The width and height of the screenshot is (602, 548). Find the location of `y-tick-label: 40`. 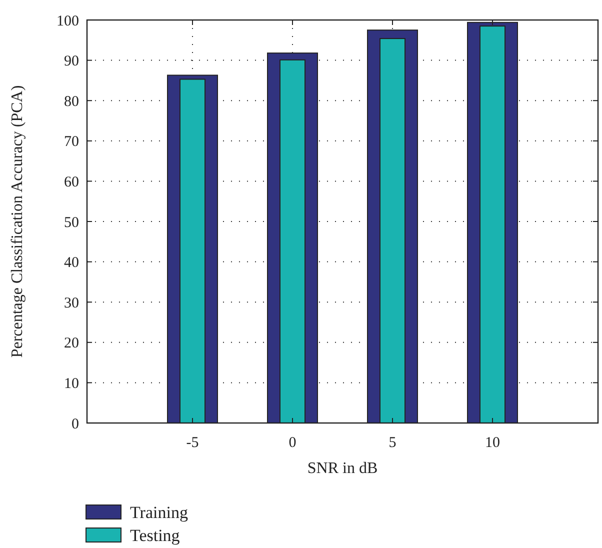

y-tick-label: 40 is located at coordinates (71, 263).